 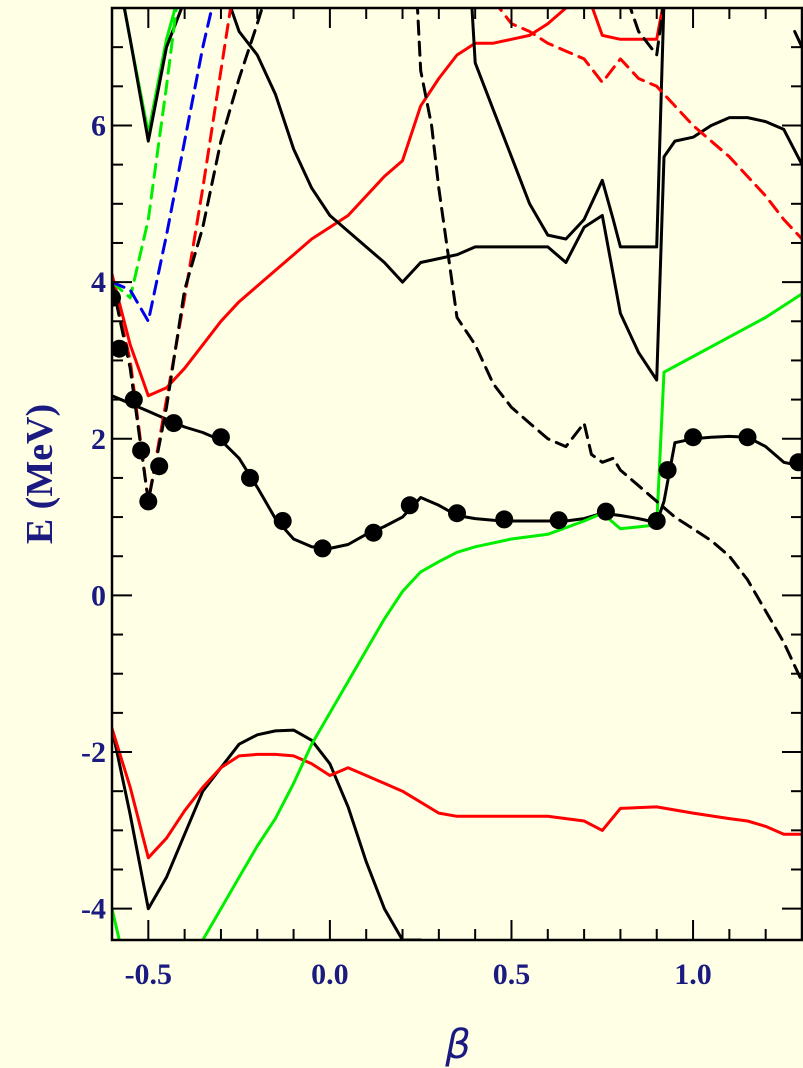 What do you see at coordinates (98, 439) in the screenshot?
I see `y-tick-label-3: 2` at bounding box center [98, 439].